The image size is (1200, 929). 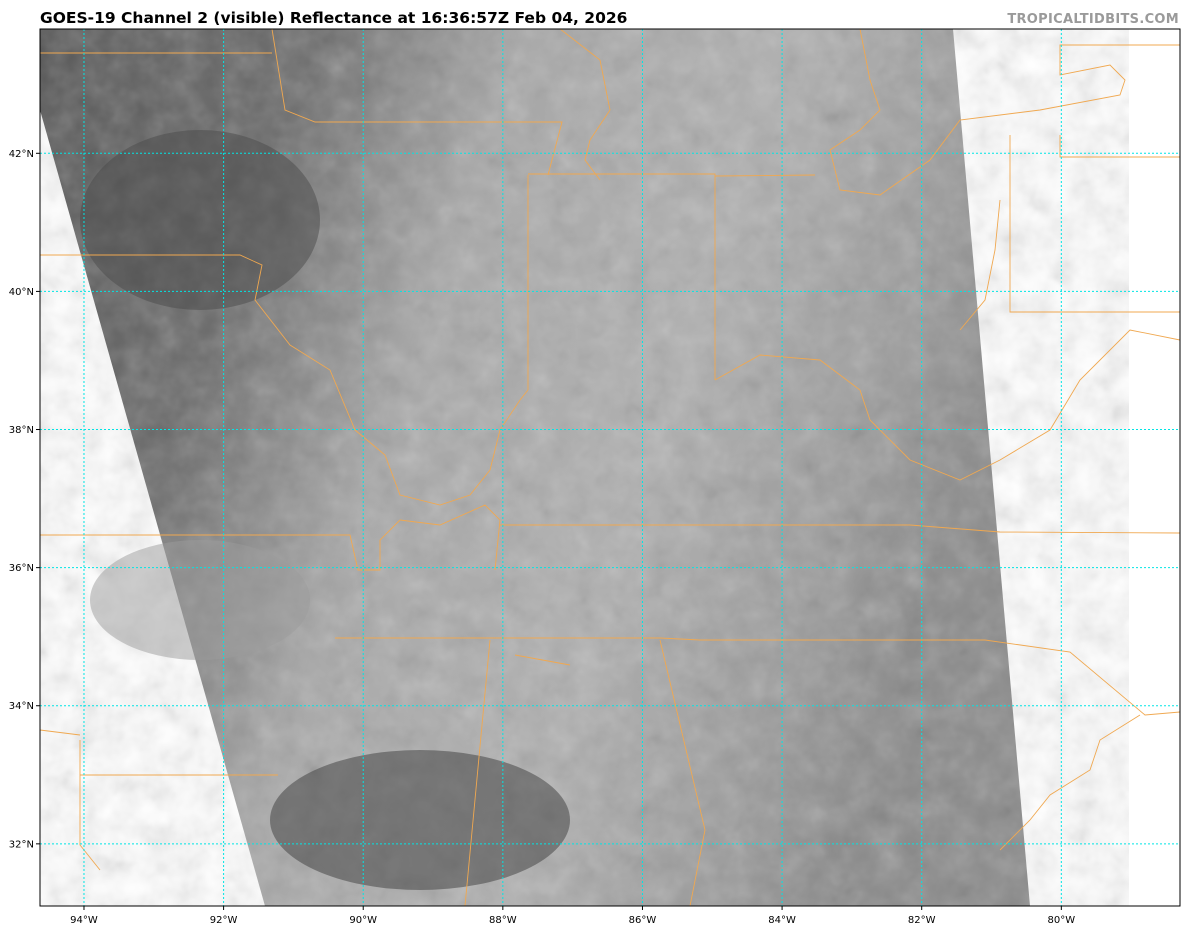 What do you see at coordinates (922, 920) in the screenshot?
I see `lon-tick-label: 82°W` at bounding box center [922, 920].